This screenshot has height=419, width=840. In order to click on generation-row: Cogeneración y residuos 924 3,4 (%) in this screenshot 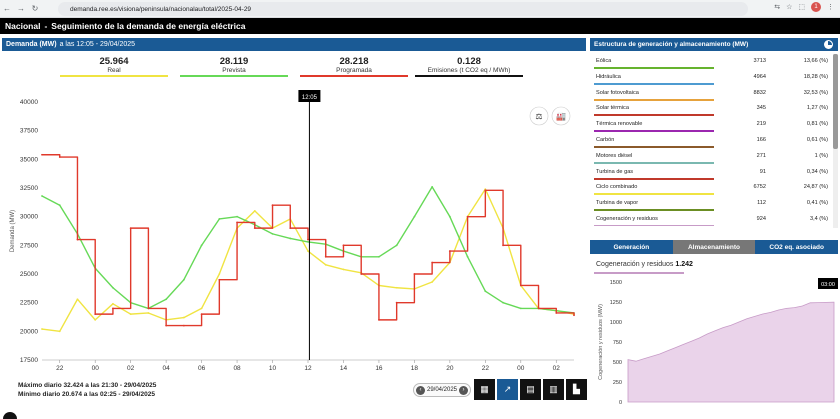, I will do `click(711, 220)`.